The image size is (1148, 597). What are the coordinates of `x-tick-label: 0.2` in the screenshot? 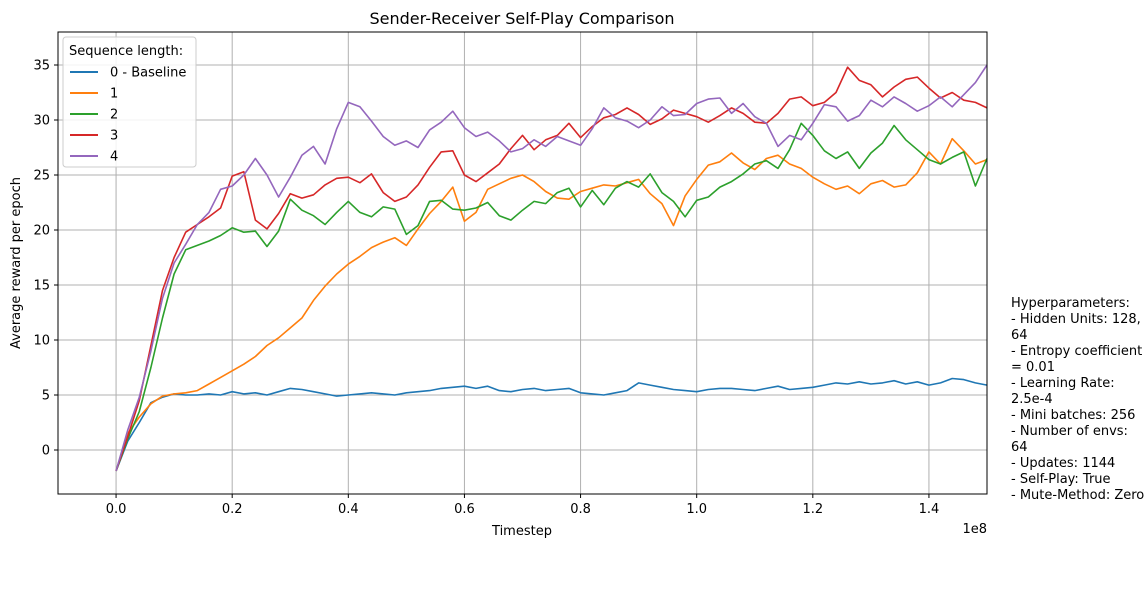 It's located at (232, 509).